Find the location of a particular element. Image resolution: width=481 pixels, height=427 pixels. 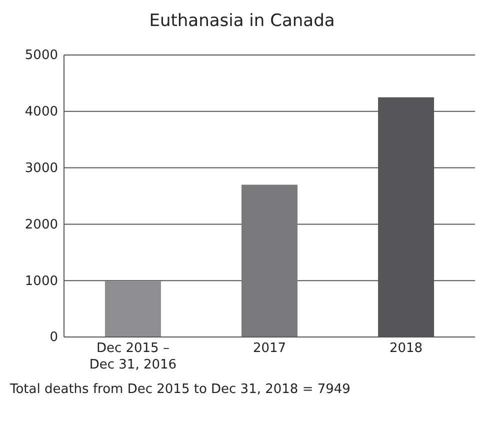

y-tick-label: 0 is located at coordinates (54, 338).